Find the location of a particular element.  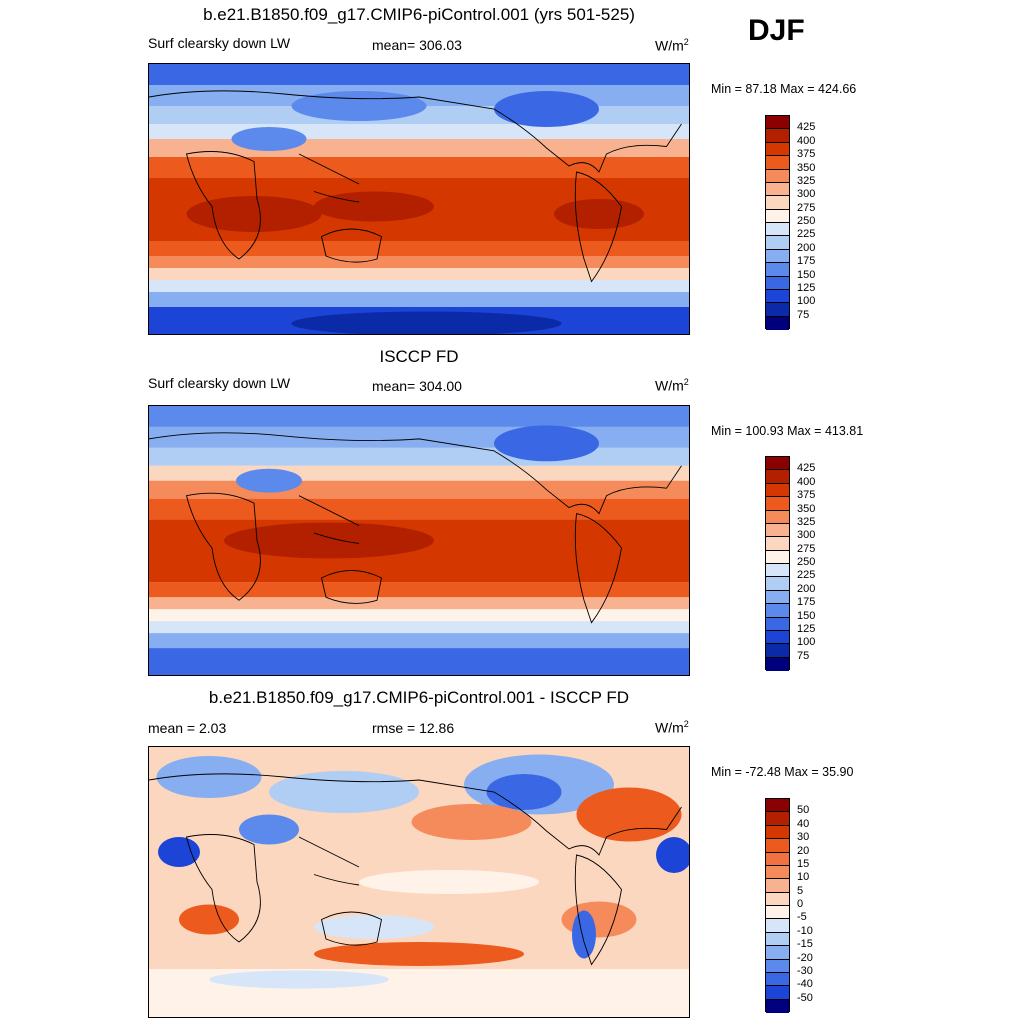

mean-label: mean = 2.03 is located at coordinates (187, 728).